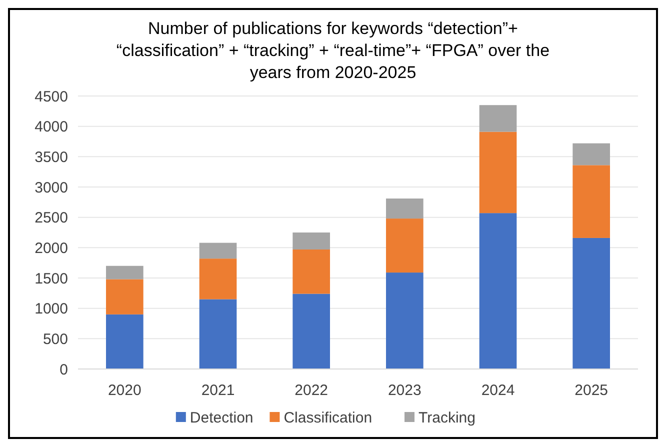  Describe the element at coordinates (51, 97) in the screenshot. I see `y-tick-label: 4500` at that location.